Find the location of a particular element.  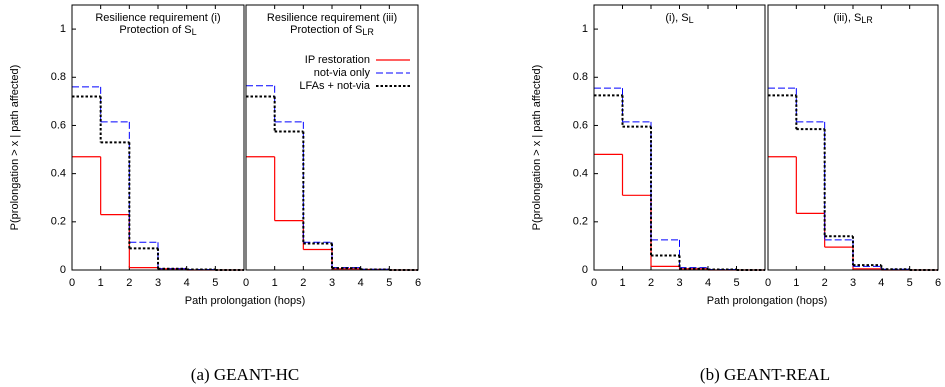

panel-title: (iii), SLR is located at coordinates (853, 18).